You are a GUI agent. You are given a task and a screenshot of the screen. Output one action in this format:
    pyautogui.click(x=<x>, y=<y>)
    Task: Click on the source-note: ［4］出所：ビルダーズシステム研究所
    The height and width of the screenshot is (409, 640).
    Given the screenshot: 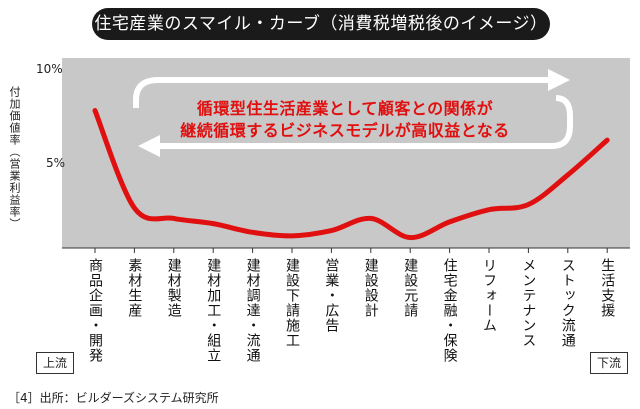 What is the action you would take?
    pyautogui.click(x=113, y=398)
    